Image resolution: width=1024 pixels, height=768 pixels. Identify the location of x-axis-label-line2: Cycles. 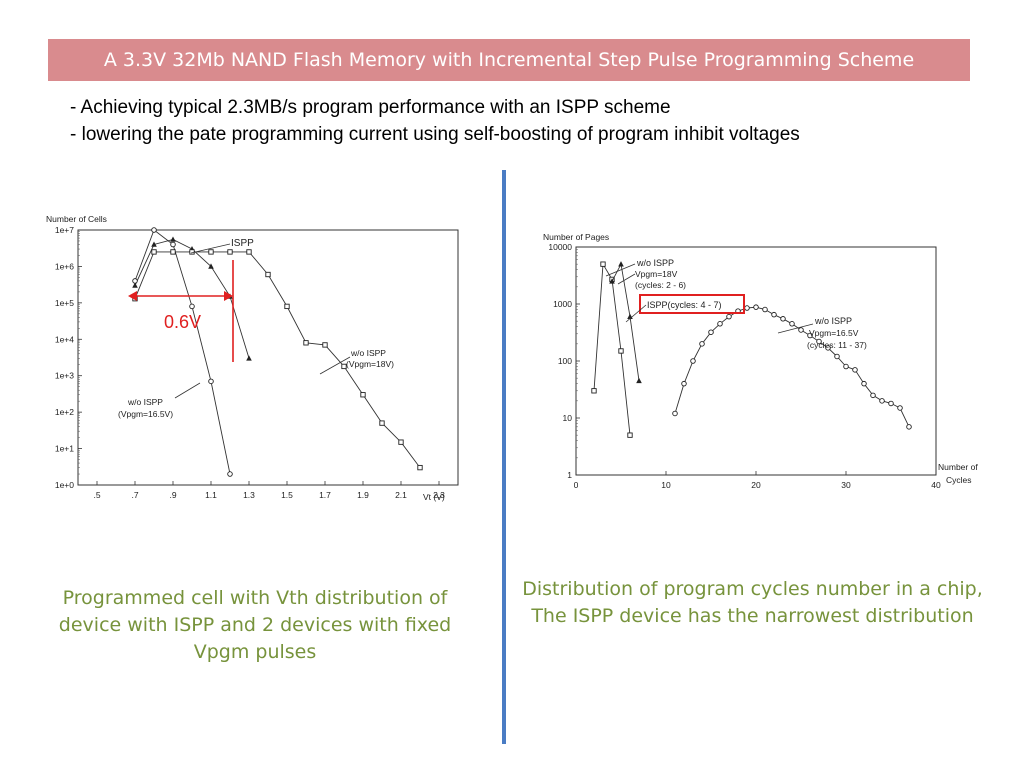
(959, 480).